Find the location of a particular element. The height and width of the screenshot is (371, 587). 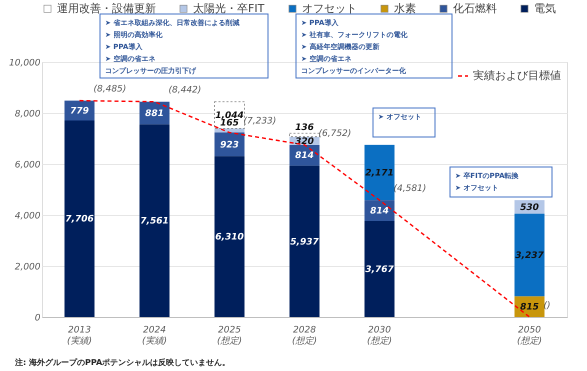

x-tick-label: 2028 (想定) is located at coordinates (305, 336).